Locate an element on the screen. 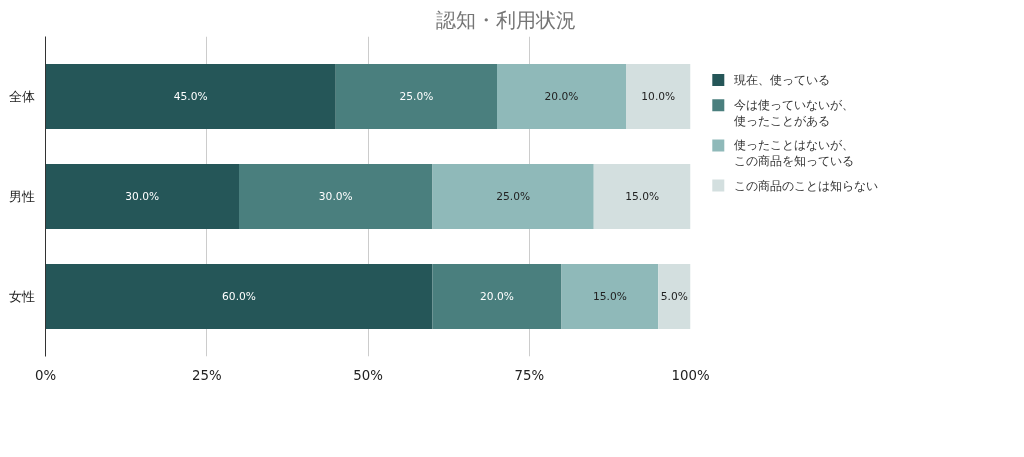 Image resolution: width=1024 pixels, height=457 pixels. legend-label: 現在、使っている is located at coordinates (781, 80).